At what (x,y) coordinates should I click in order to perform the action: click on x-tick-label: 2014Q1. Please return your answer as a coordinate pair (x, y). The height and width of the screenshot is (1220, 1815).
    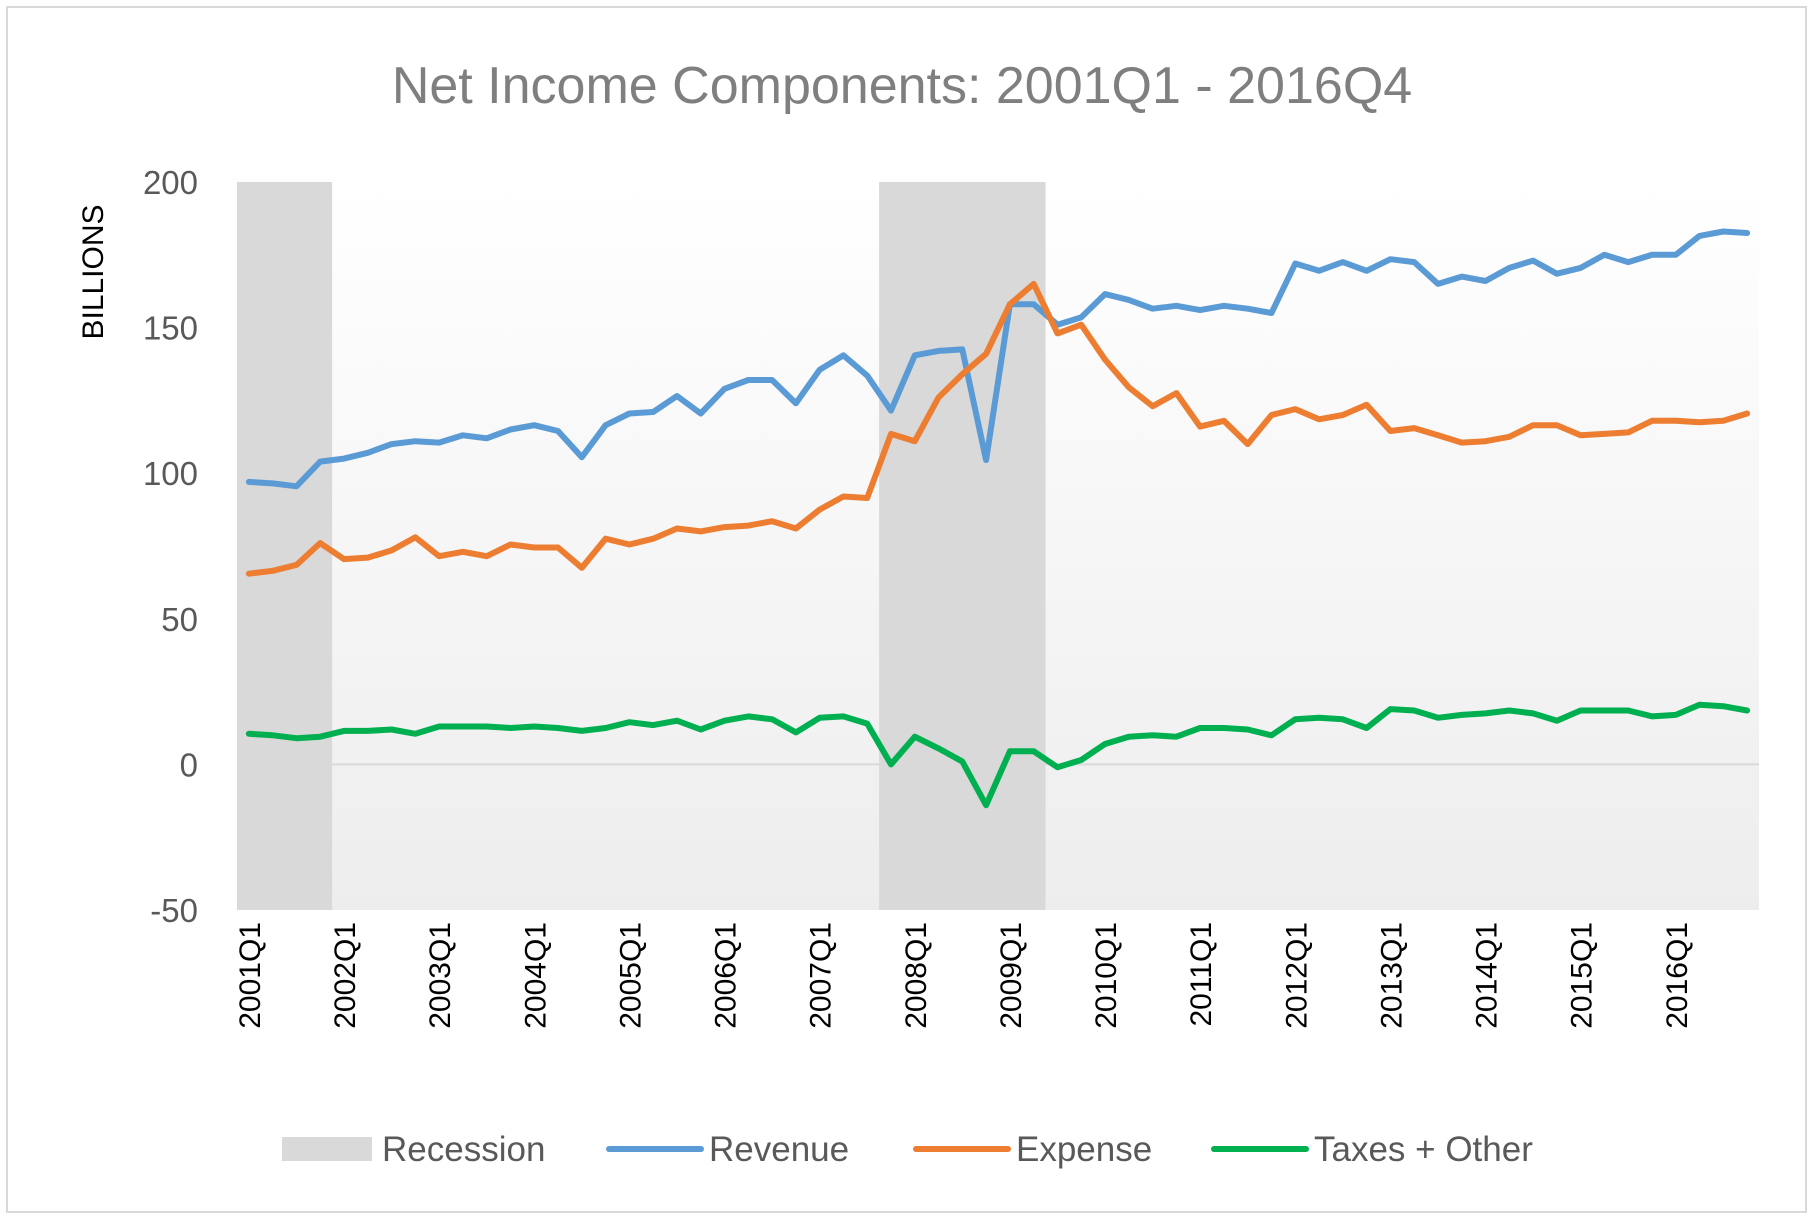
    Looking at the image, I should click on (1487, 975).